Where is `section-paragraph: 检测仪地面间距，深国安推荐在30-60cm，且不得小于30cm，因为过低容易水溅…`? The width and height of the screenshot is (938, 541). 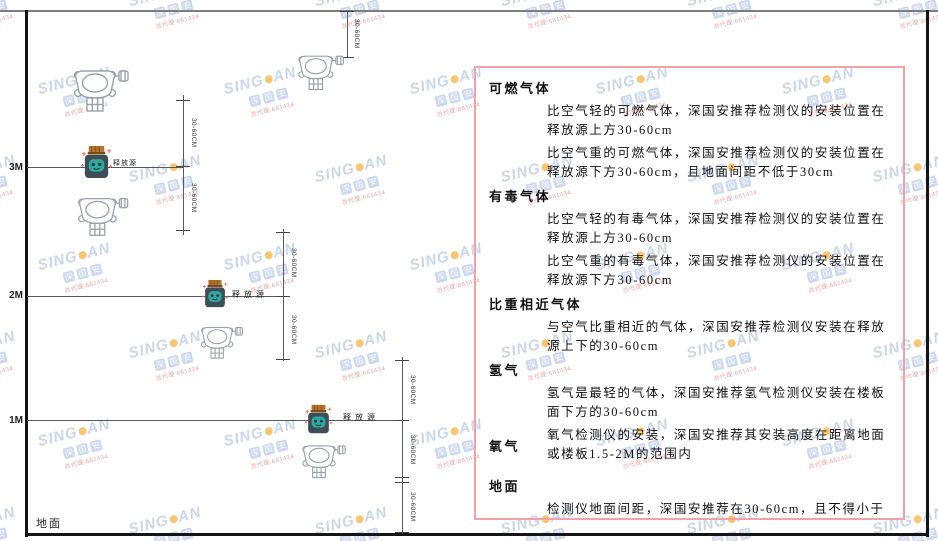 section-paragraph: 检测仪地面间距，深国安推荐在30-60cm，且不得小于30cm，因为过低容易水溅… is located at coordinates (716, 509).